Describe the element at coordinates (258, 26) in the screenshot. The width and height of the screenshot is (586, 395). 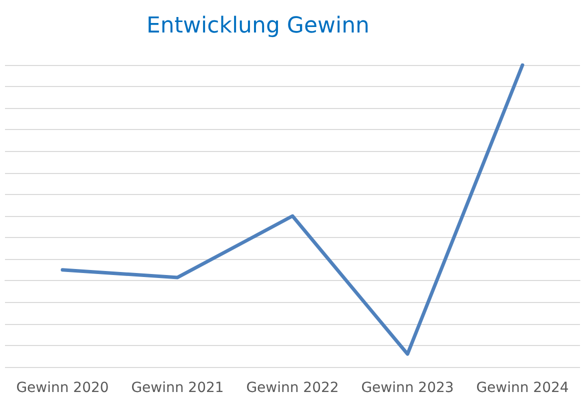
I see `chart-title: Entwicklung Gewinn` at that location.